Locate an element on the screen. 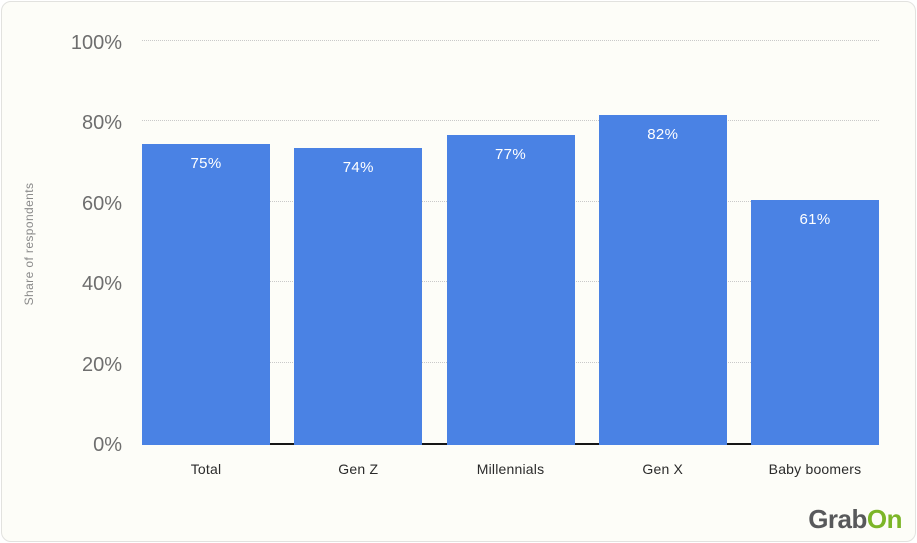 The image size is (917, 543). x-axis: Total Gen Z Millennials Gen X Baby boomers is located at coordinates (510, 469).